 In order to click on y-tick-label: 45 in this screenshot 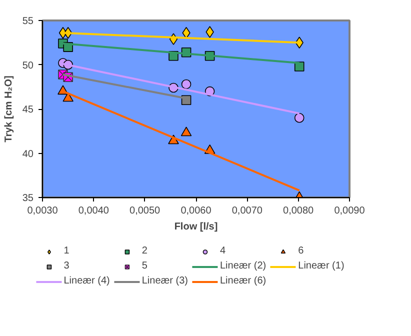, I will do `click(28, 110)`.